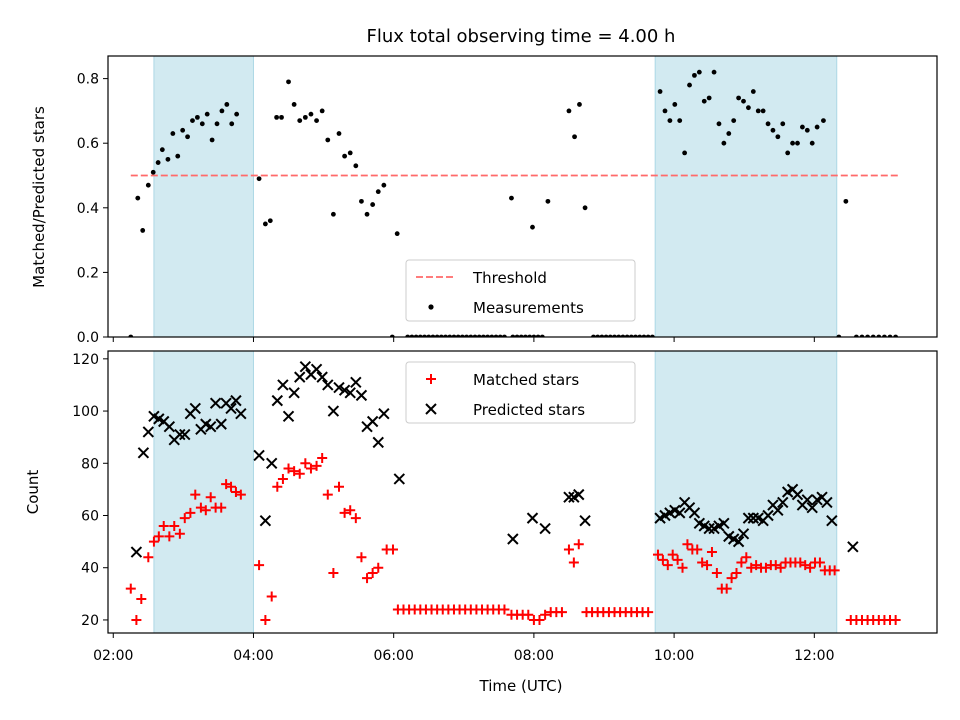 The image size is (960, 720). Describe the element at coordinates (521, 686) in the screenshot. I see `time-x-axis-label: Time (UTC)` at that location.